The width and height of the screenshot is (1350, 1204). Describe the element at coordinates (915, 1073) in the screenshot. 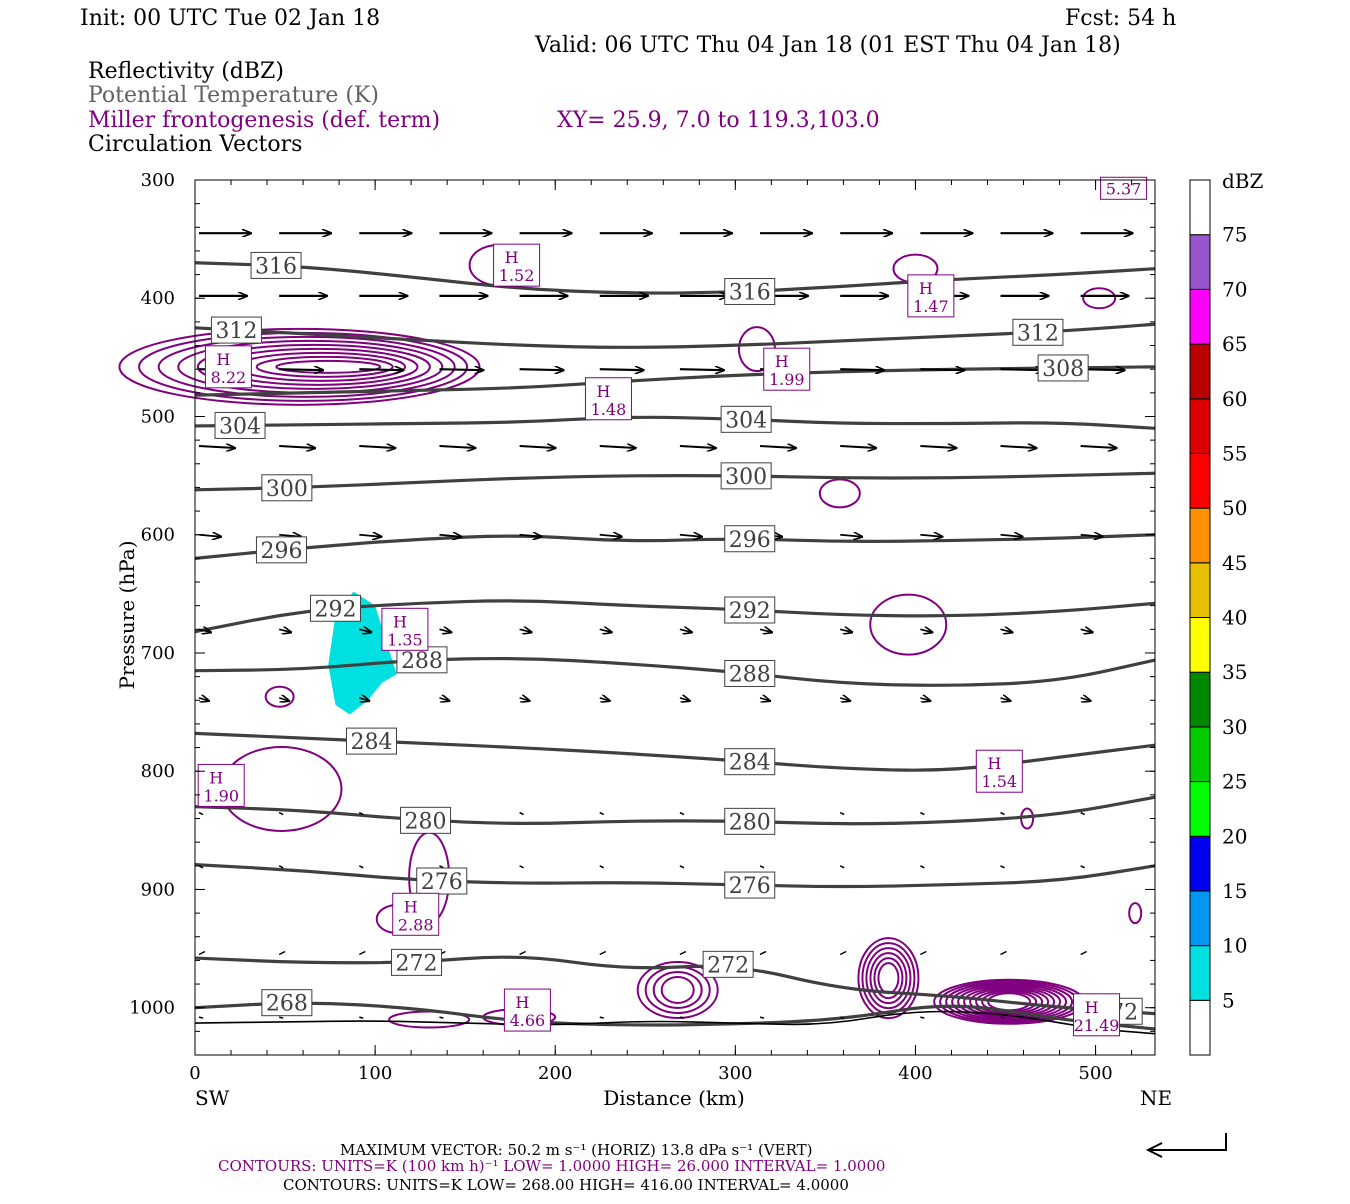

I see `x-tick-label: 400` at that location.